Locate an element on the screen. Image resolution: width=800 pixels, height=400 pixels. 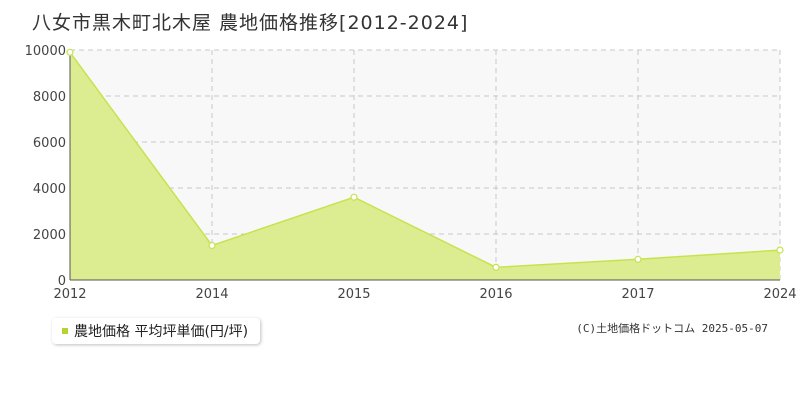
x-tick-label: 2017 is located at coordinates (637, 294).